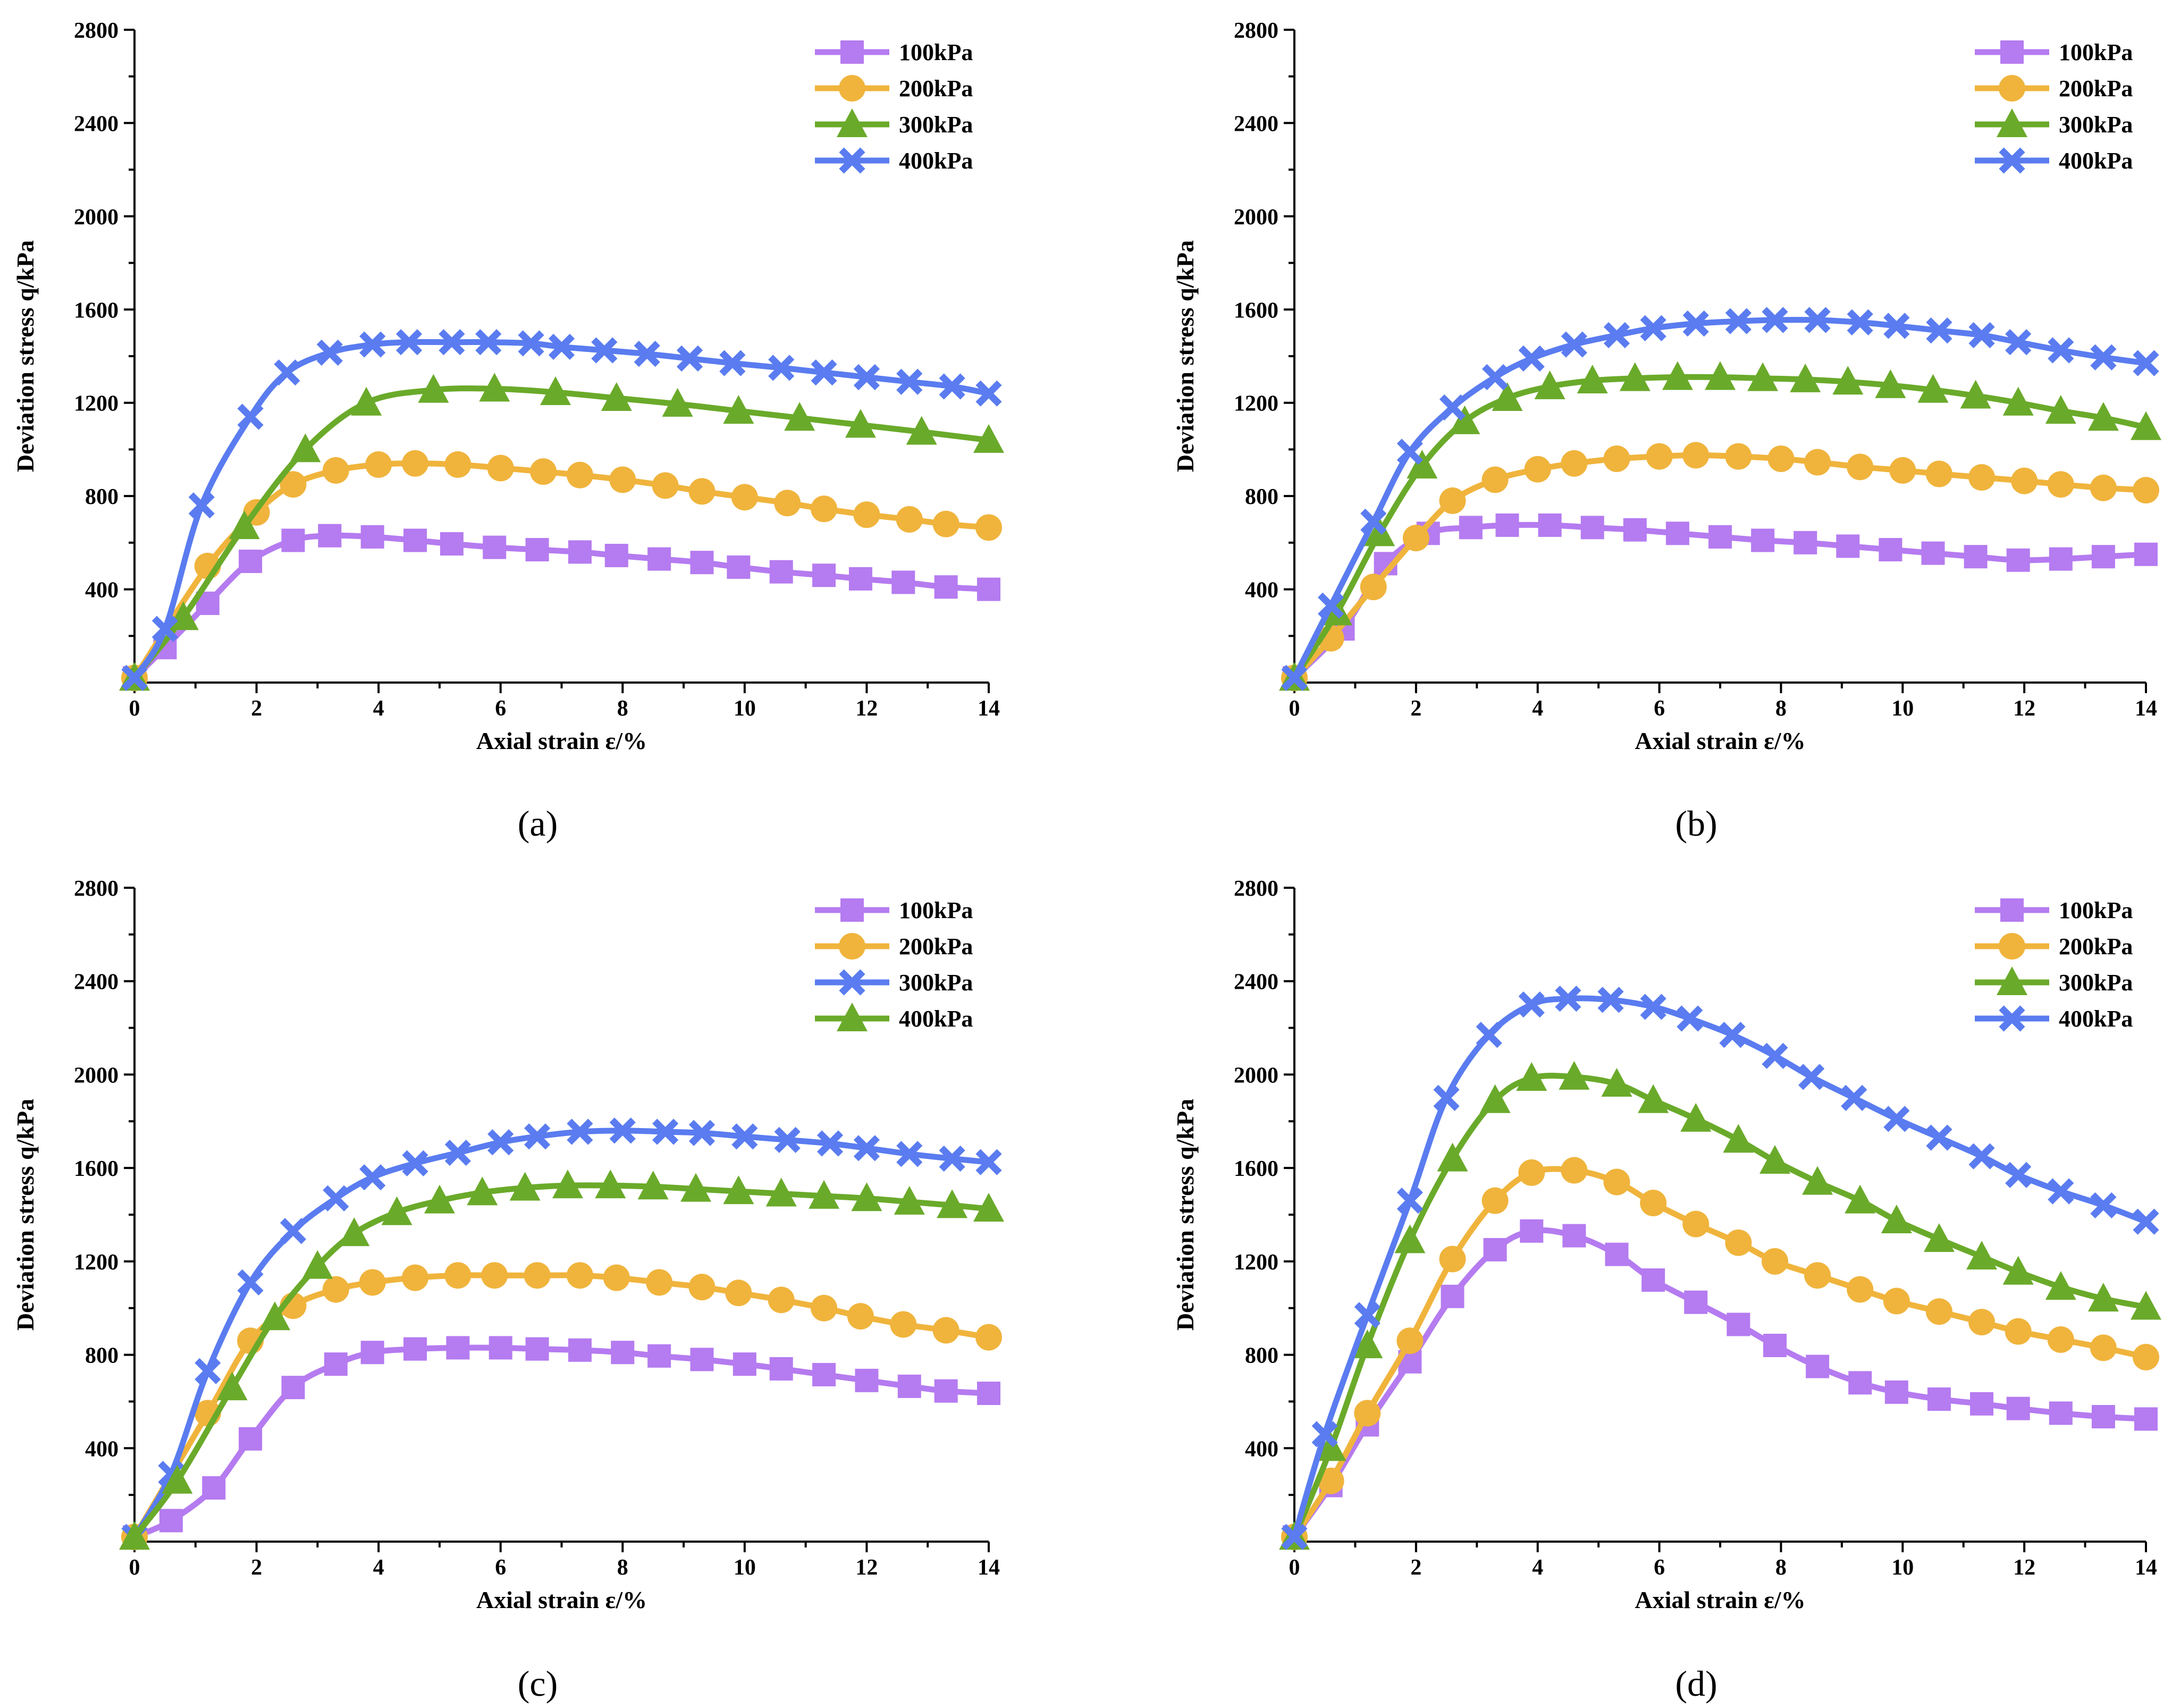  What do you see at coordinates (1696, 823) in the screenshot?
I see `panel-label: (b)` at bounding box center [1696, 823].